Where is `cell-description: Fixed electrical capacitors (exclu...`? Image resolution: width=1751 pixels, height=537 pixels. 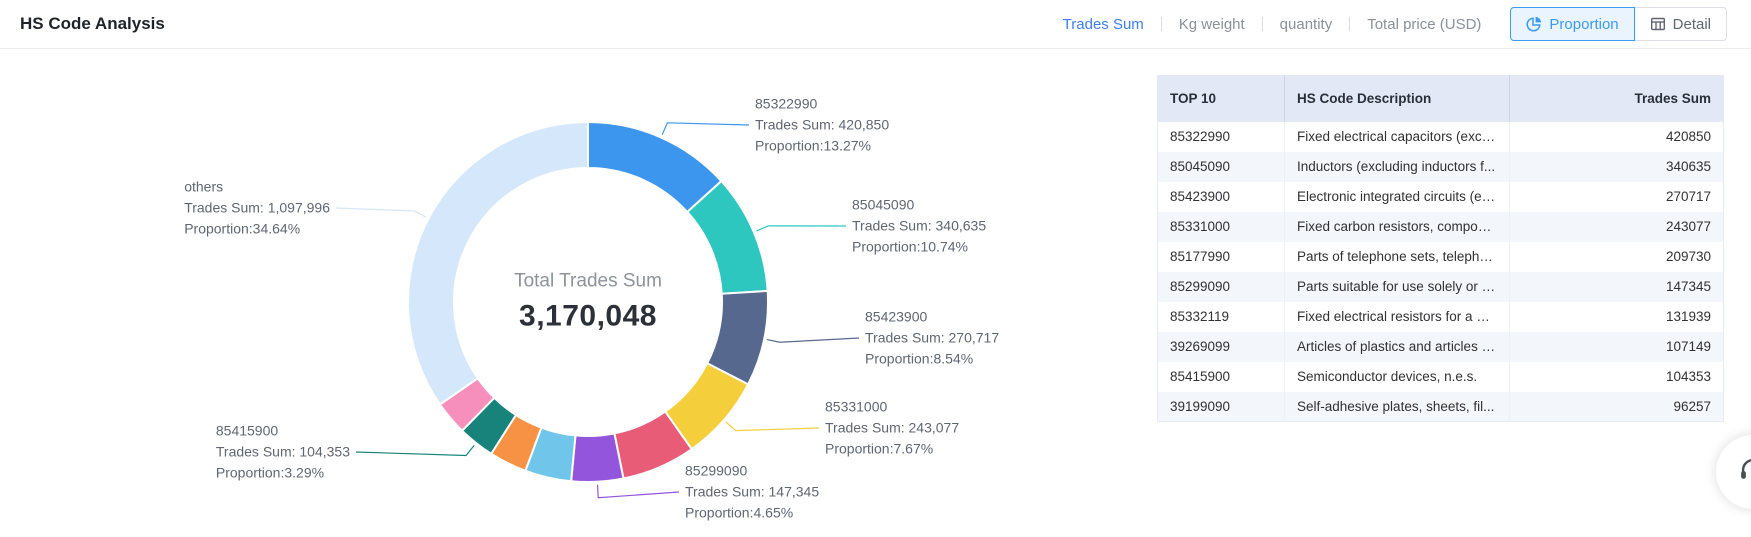 cell-description: Fixed electrical capacitors (exclu... is located at coordinates (1397, 136).